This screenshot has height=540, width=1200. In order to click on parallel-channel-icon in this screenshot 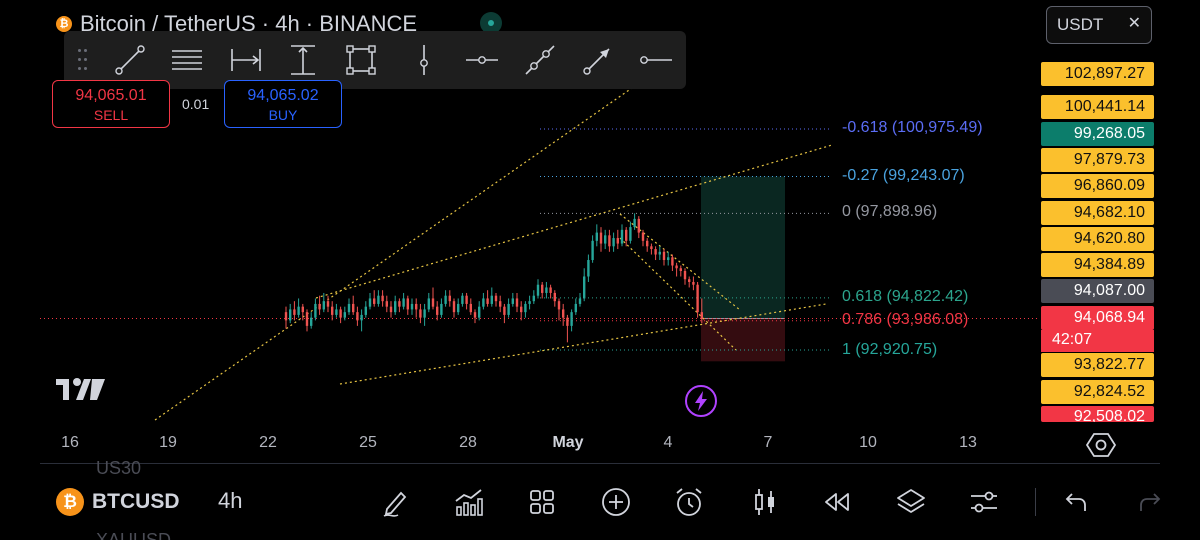, I will do `click(187, 60)`.